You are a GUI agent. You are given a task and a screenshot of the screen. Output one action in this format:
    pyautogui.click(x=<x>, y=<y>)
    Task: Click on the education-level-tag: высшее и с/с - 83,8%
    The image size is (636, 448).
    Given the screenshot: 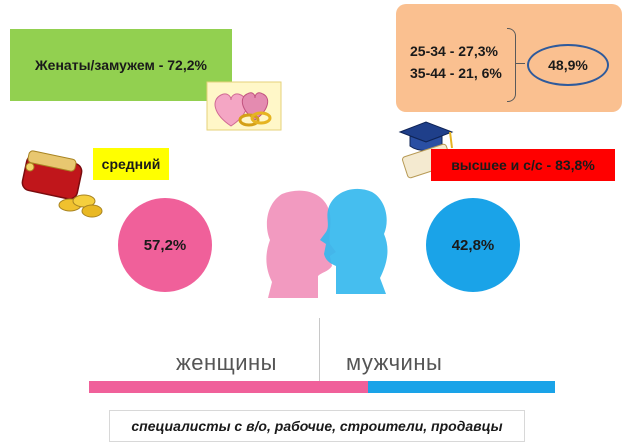 What is the action you would take?
    pyautogui.click(x=523, y=165)
    